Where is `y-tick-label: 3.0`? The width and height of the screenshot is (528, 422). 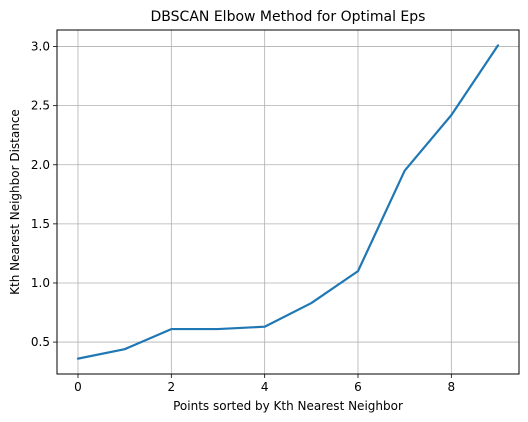
y-tick-label: 3.0 is located at coordinates (40, 47).